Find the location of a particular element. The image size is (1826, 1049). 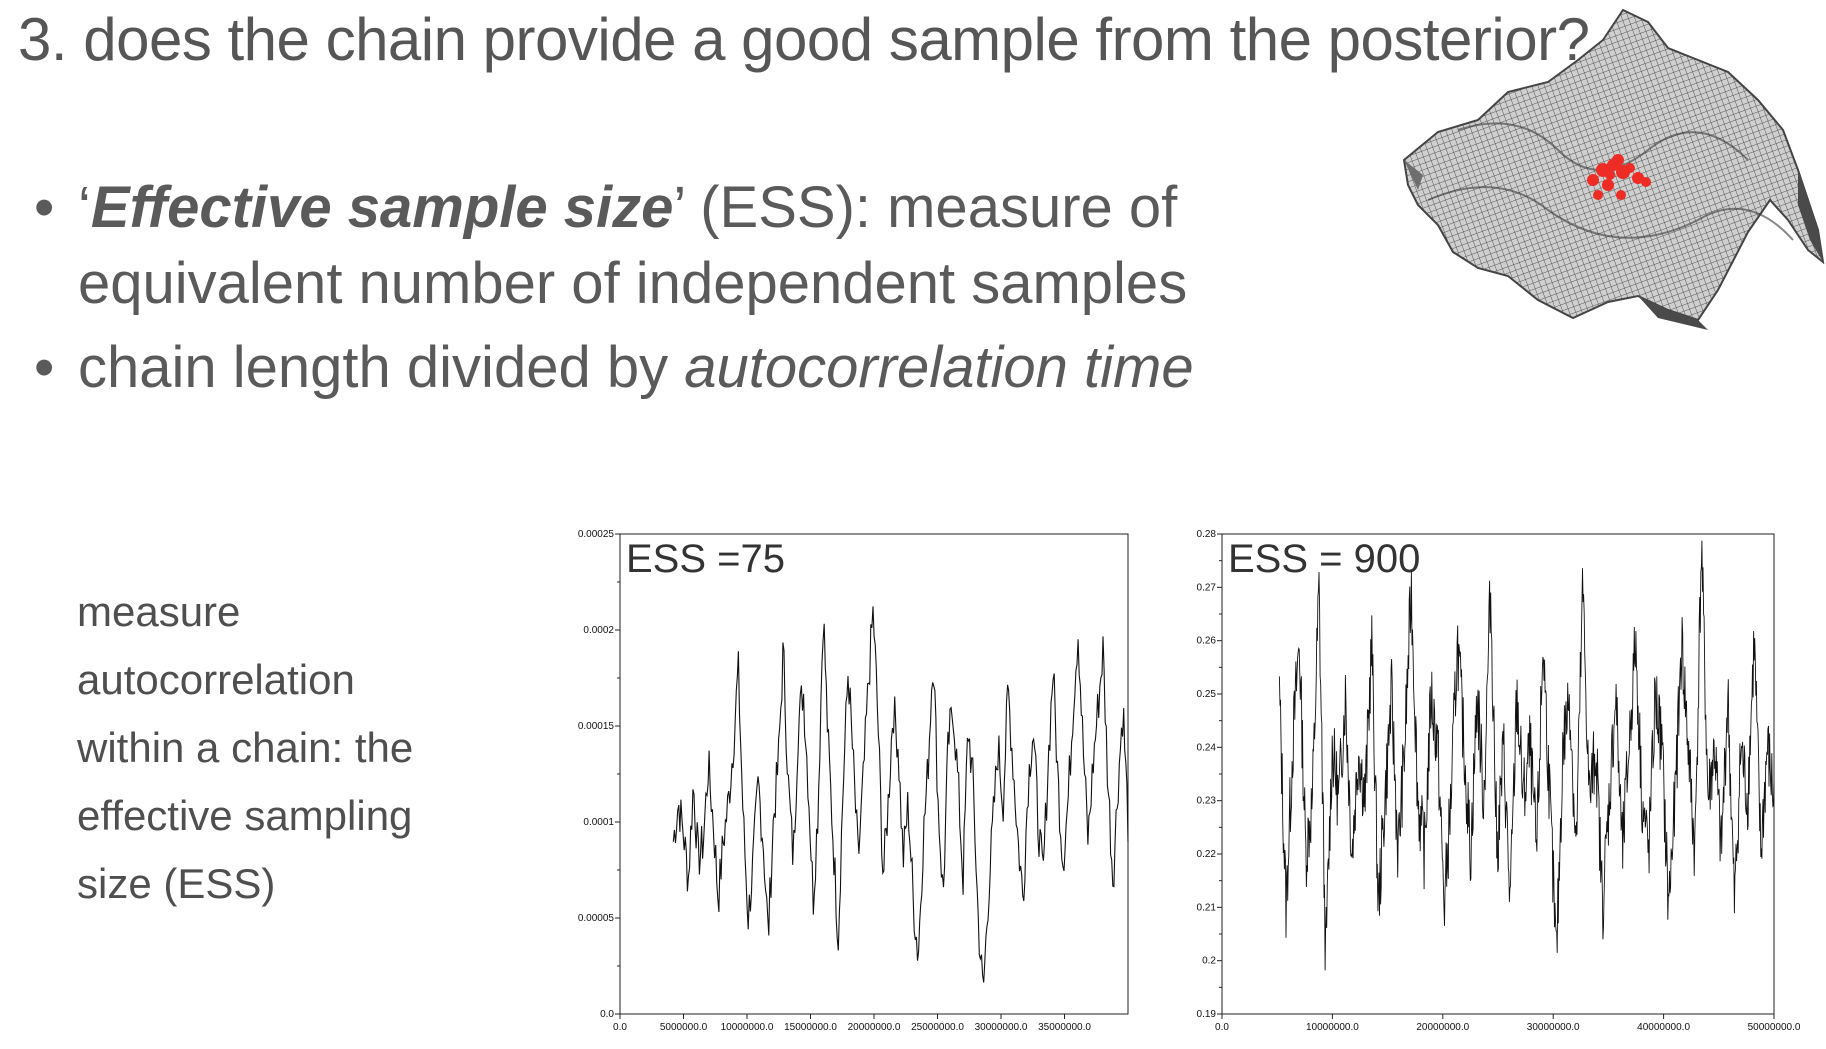

left-x-tick-label: 20000000.0 is located at coordinates (874, 1027).